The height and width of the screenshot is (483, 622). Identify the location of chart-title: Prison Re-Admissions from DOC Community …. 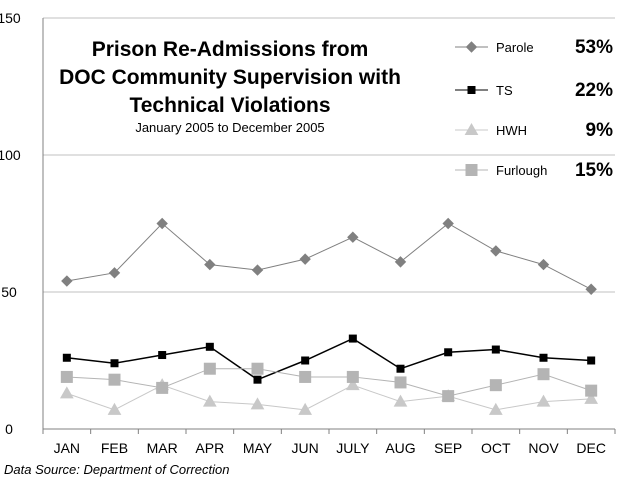
(230, 86).